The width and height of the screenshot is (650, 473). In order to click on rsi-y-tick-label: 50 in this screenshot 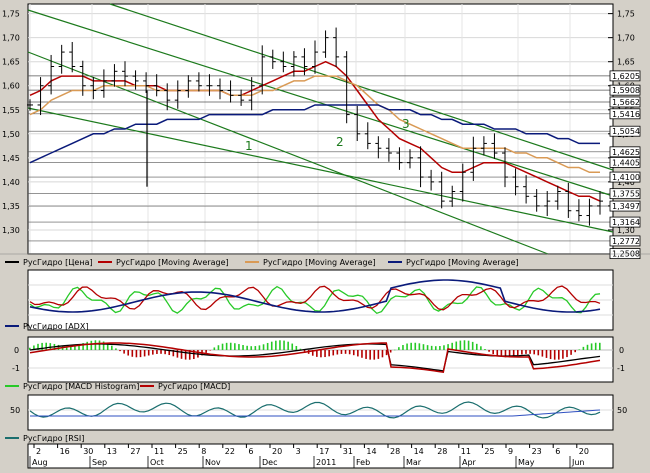, I will do `click(15, 410)`.